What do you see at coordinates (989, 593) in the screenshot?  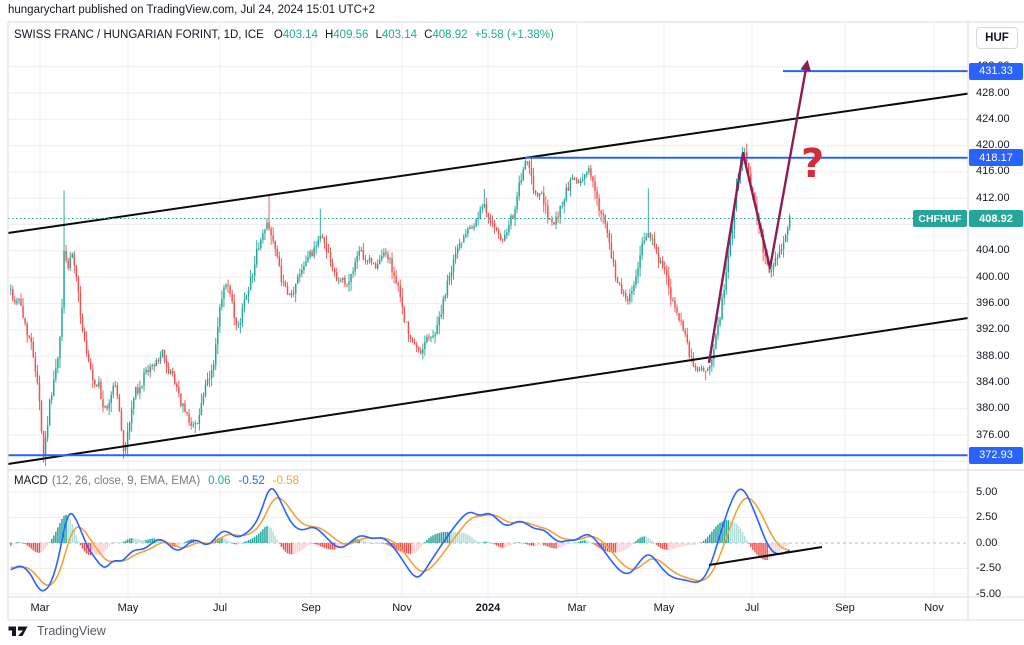 I see `macd-axis-tick: -5.00` at bounding box center [989, 593].